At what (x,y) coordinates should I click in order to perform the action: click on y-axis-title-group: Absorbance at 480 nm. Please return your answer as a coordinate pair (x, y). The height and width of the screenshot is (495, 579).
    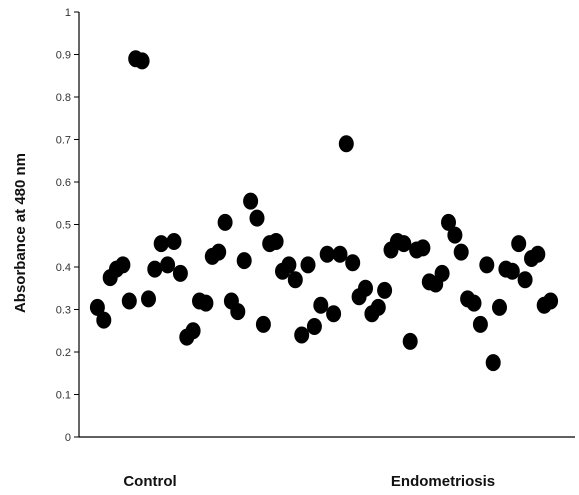
    Looking at the image, I should click on (20, 233).